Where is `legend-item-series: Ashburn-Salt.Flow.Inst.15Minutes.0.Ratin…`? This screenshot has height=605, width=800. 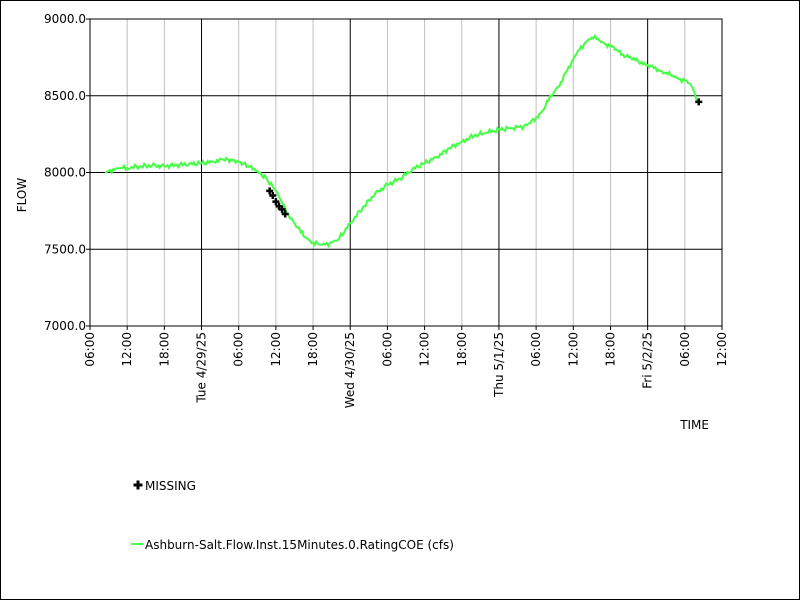 legend-item-series: Ashburn-Salt.Flow.Inst.15Minutes.0.Ratin… is located at coordinates (292, 545).